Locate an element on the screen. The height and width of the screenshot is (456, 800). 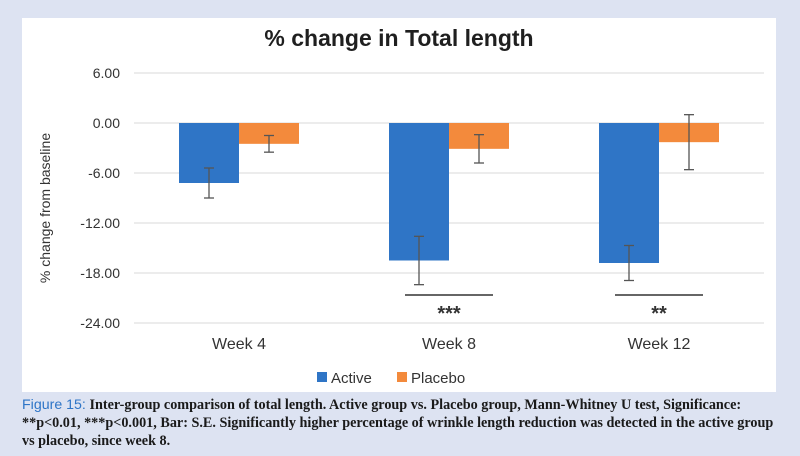
y-tick-label: -24.00 is located at coordinates (100, 323).